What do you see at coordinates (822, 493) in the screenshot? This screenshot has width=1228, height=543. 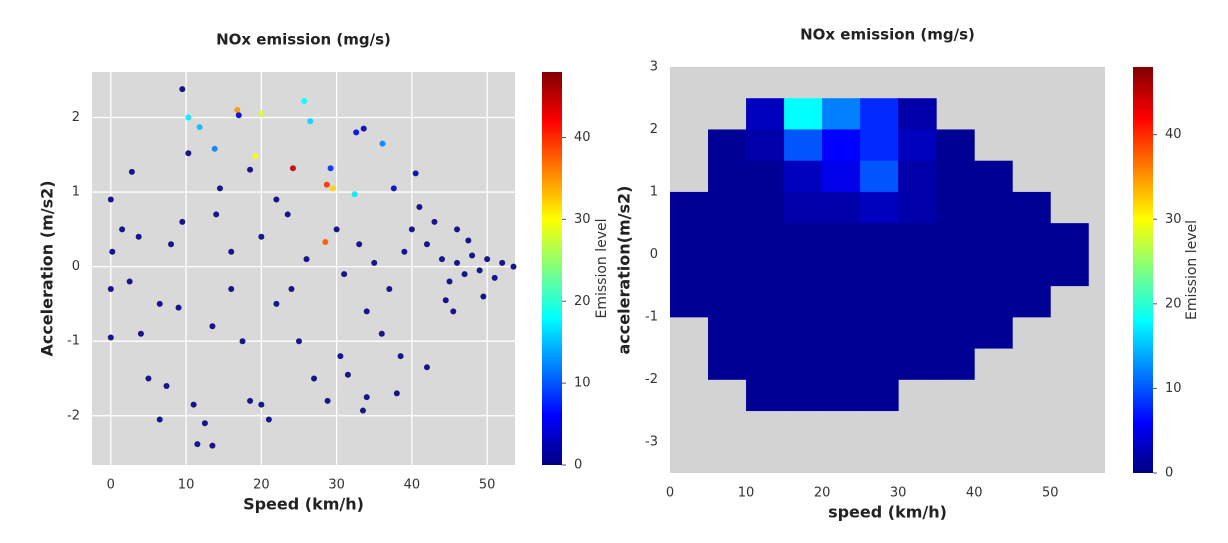 I see `x-tick-label: 20` at bounding box center [822, 493].